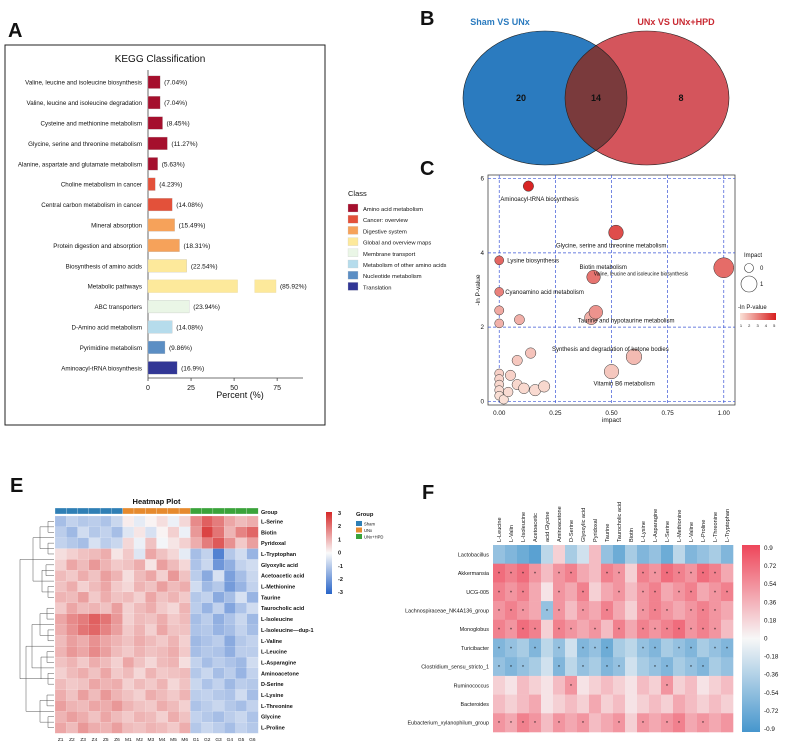  What do you see at coordinates (539, 200) in the screenshot?
I see `bubble-label: Aminoacyl-tRNA biosynthesis` at bounding box center [539, 200].